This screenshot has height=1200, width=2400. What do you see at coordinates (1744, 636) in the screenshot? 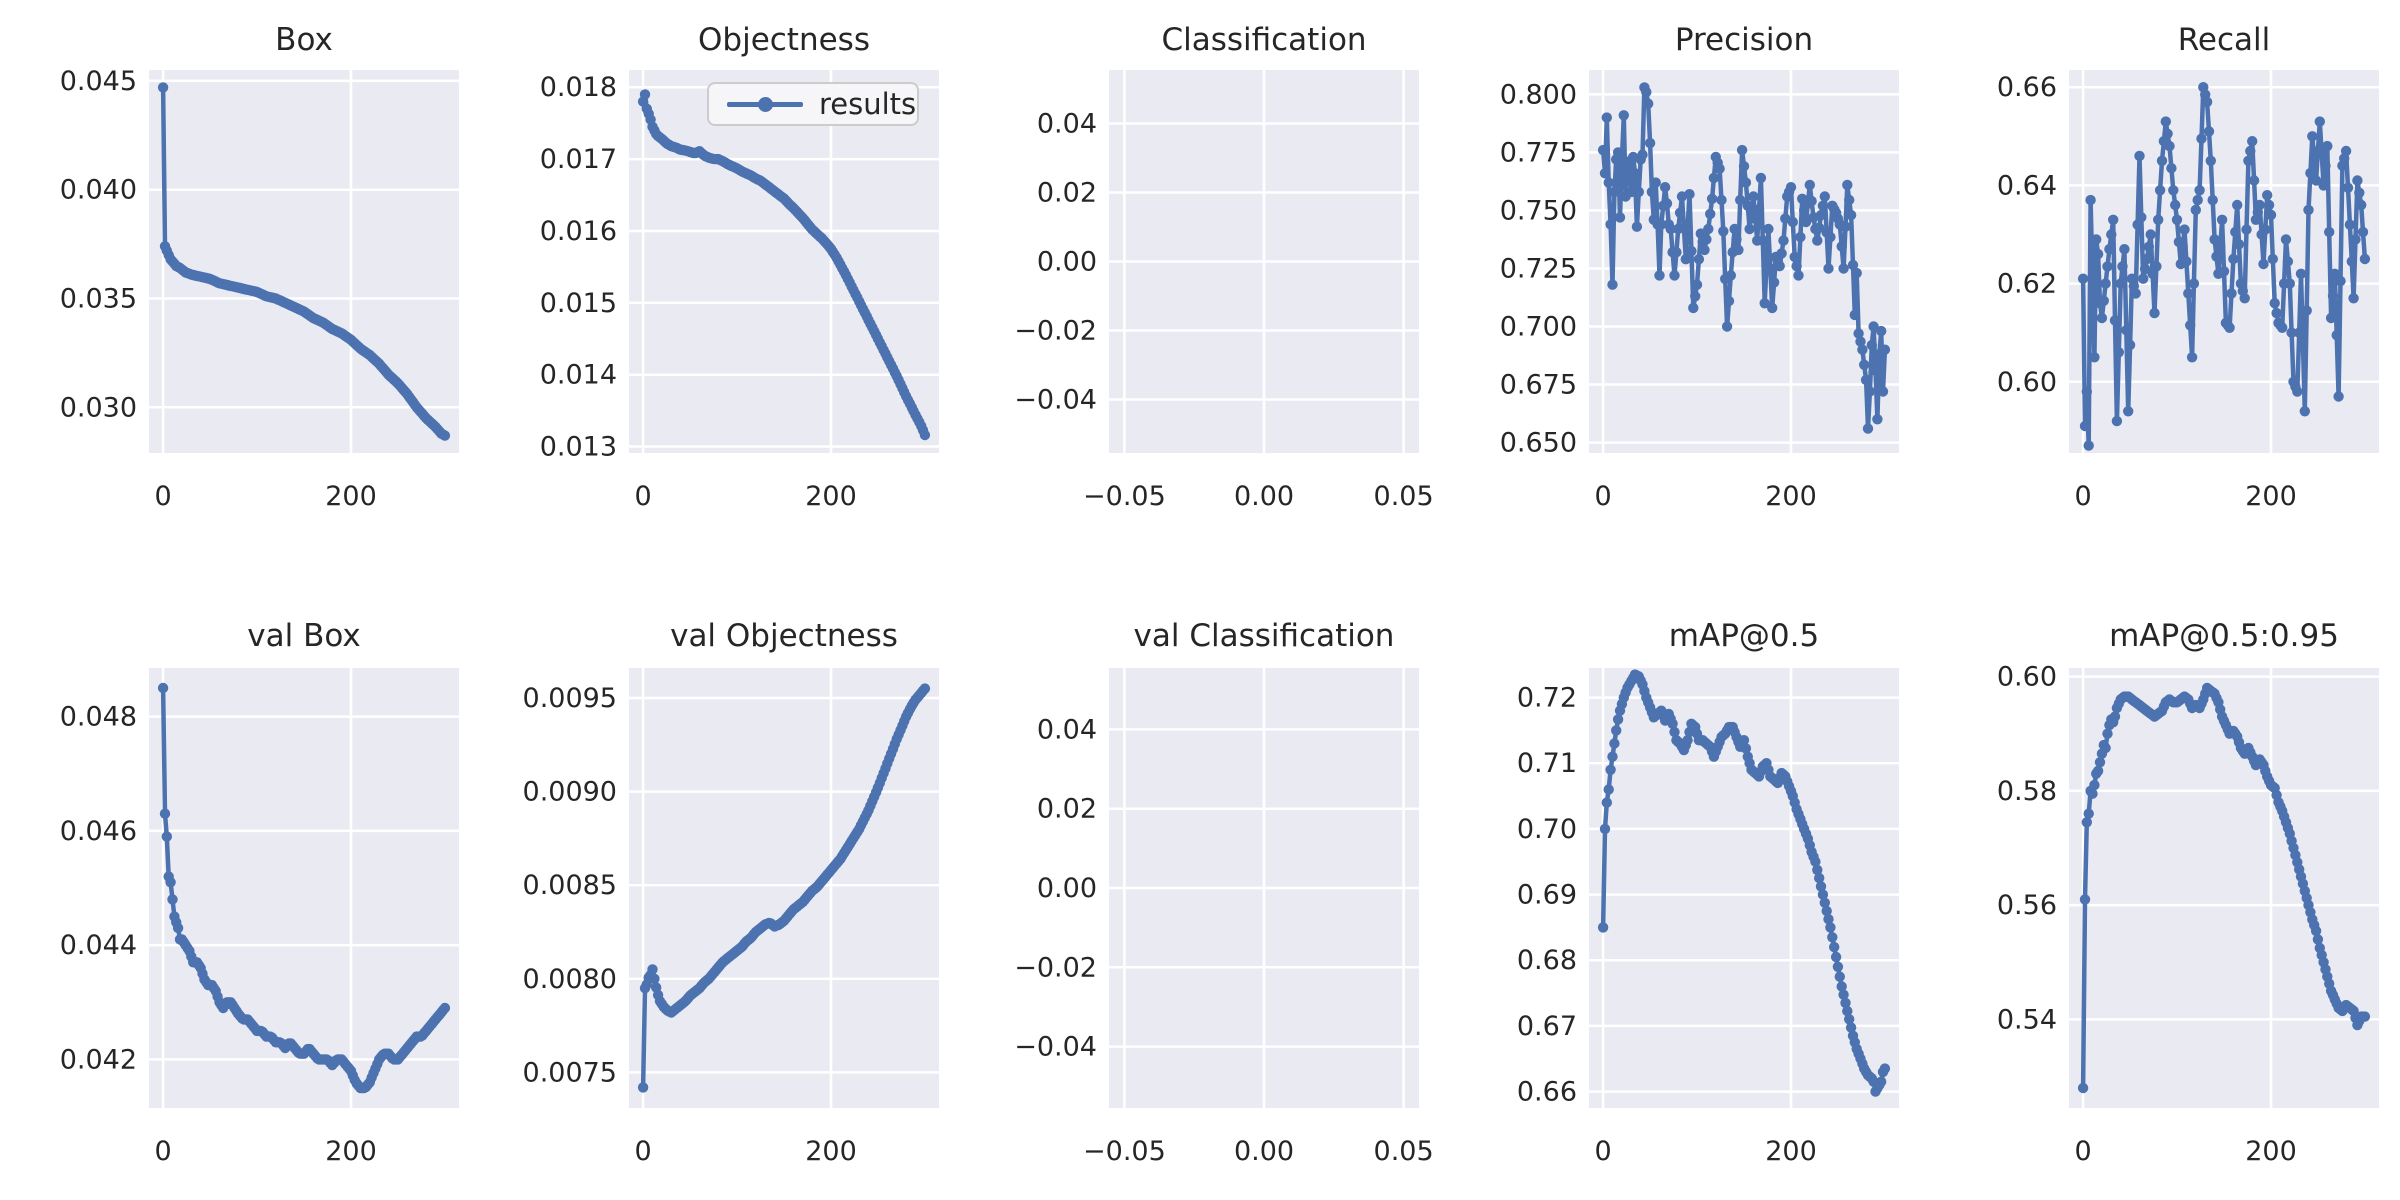
I see `subplot-title-map-0-5: mAP@0.5` at bounding box center [1744, 636].